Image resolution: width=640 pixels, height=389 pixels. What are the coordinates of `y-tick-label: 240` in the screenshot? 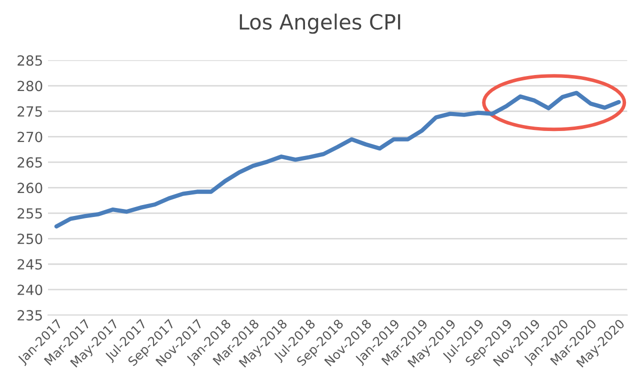 It's located at (30, 290).